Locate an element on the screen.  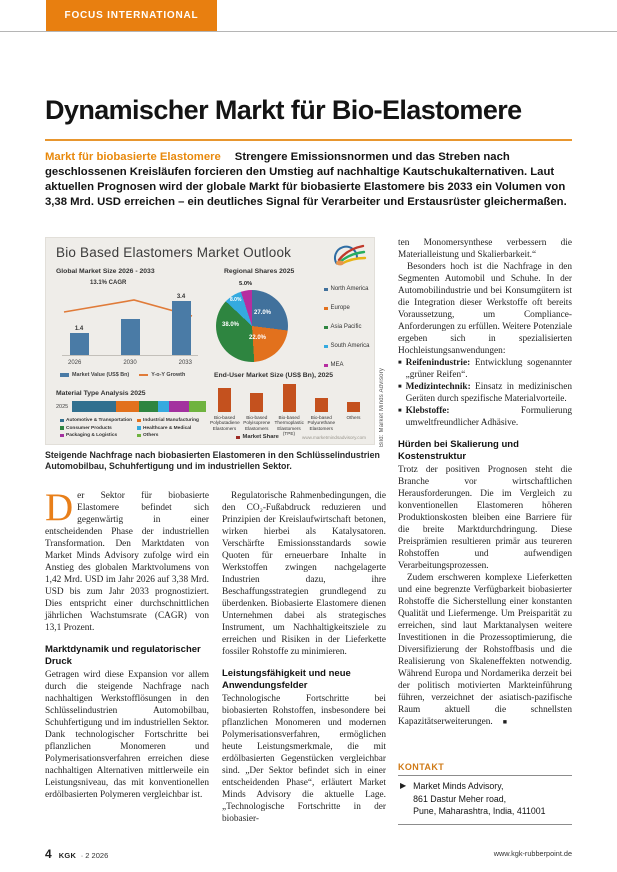
material-chart-title: Material Type Analysis 2025 is located at coordinates (101, 393).